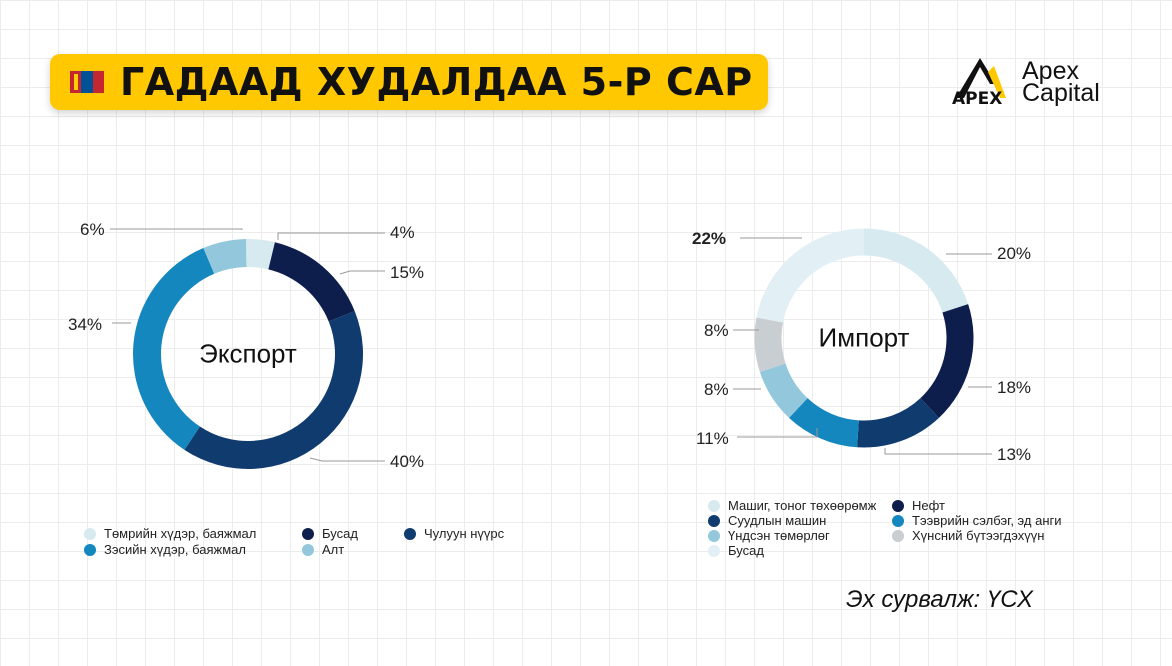  What do you see at coordinates (928, 505) in the screenshot?
I see `legend-label: Нефт` at bounding box center [928, 505].